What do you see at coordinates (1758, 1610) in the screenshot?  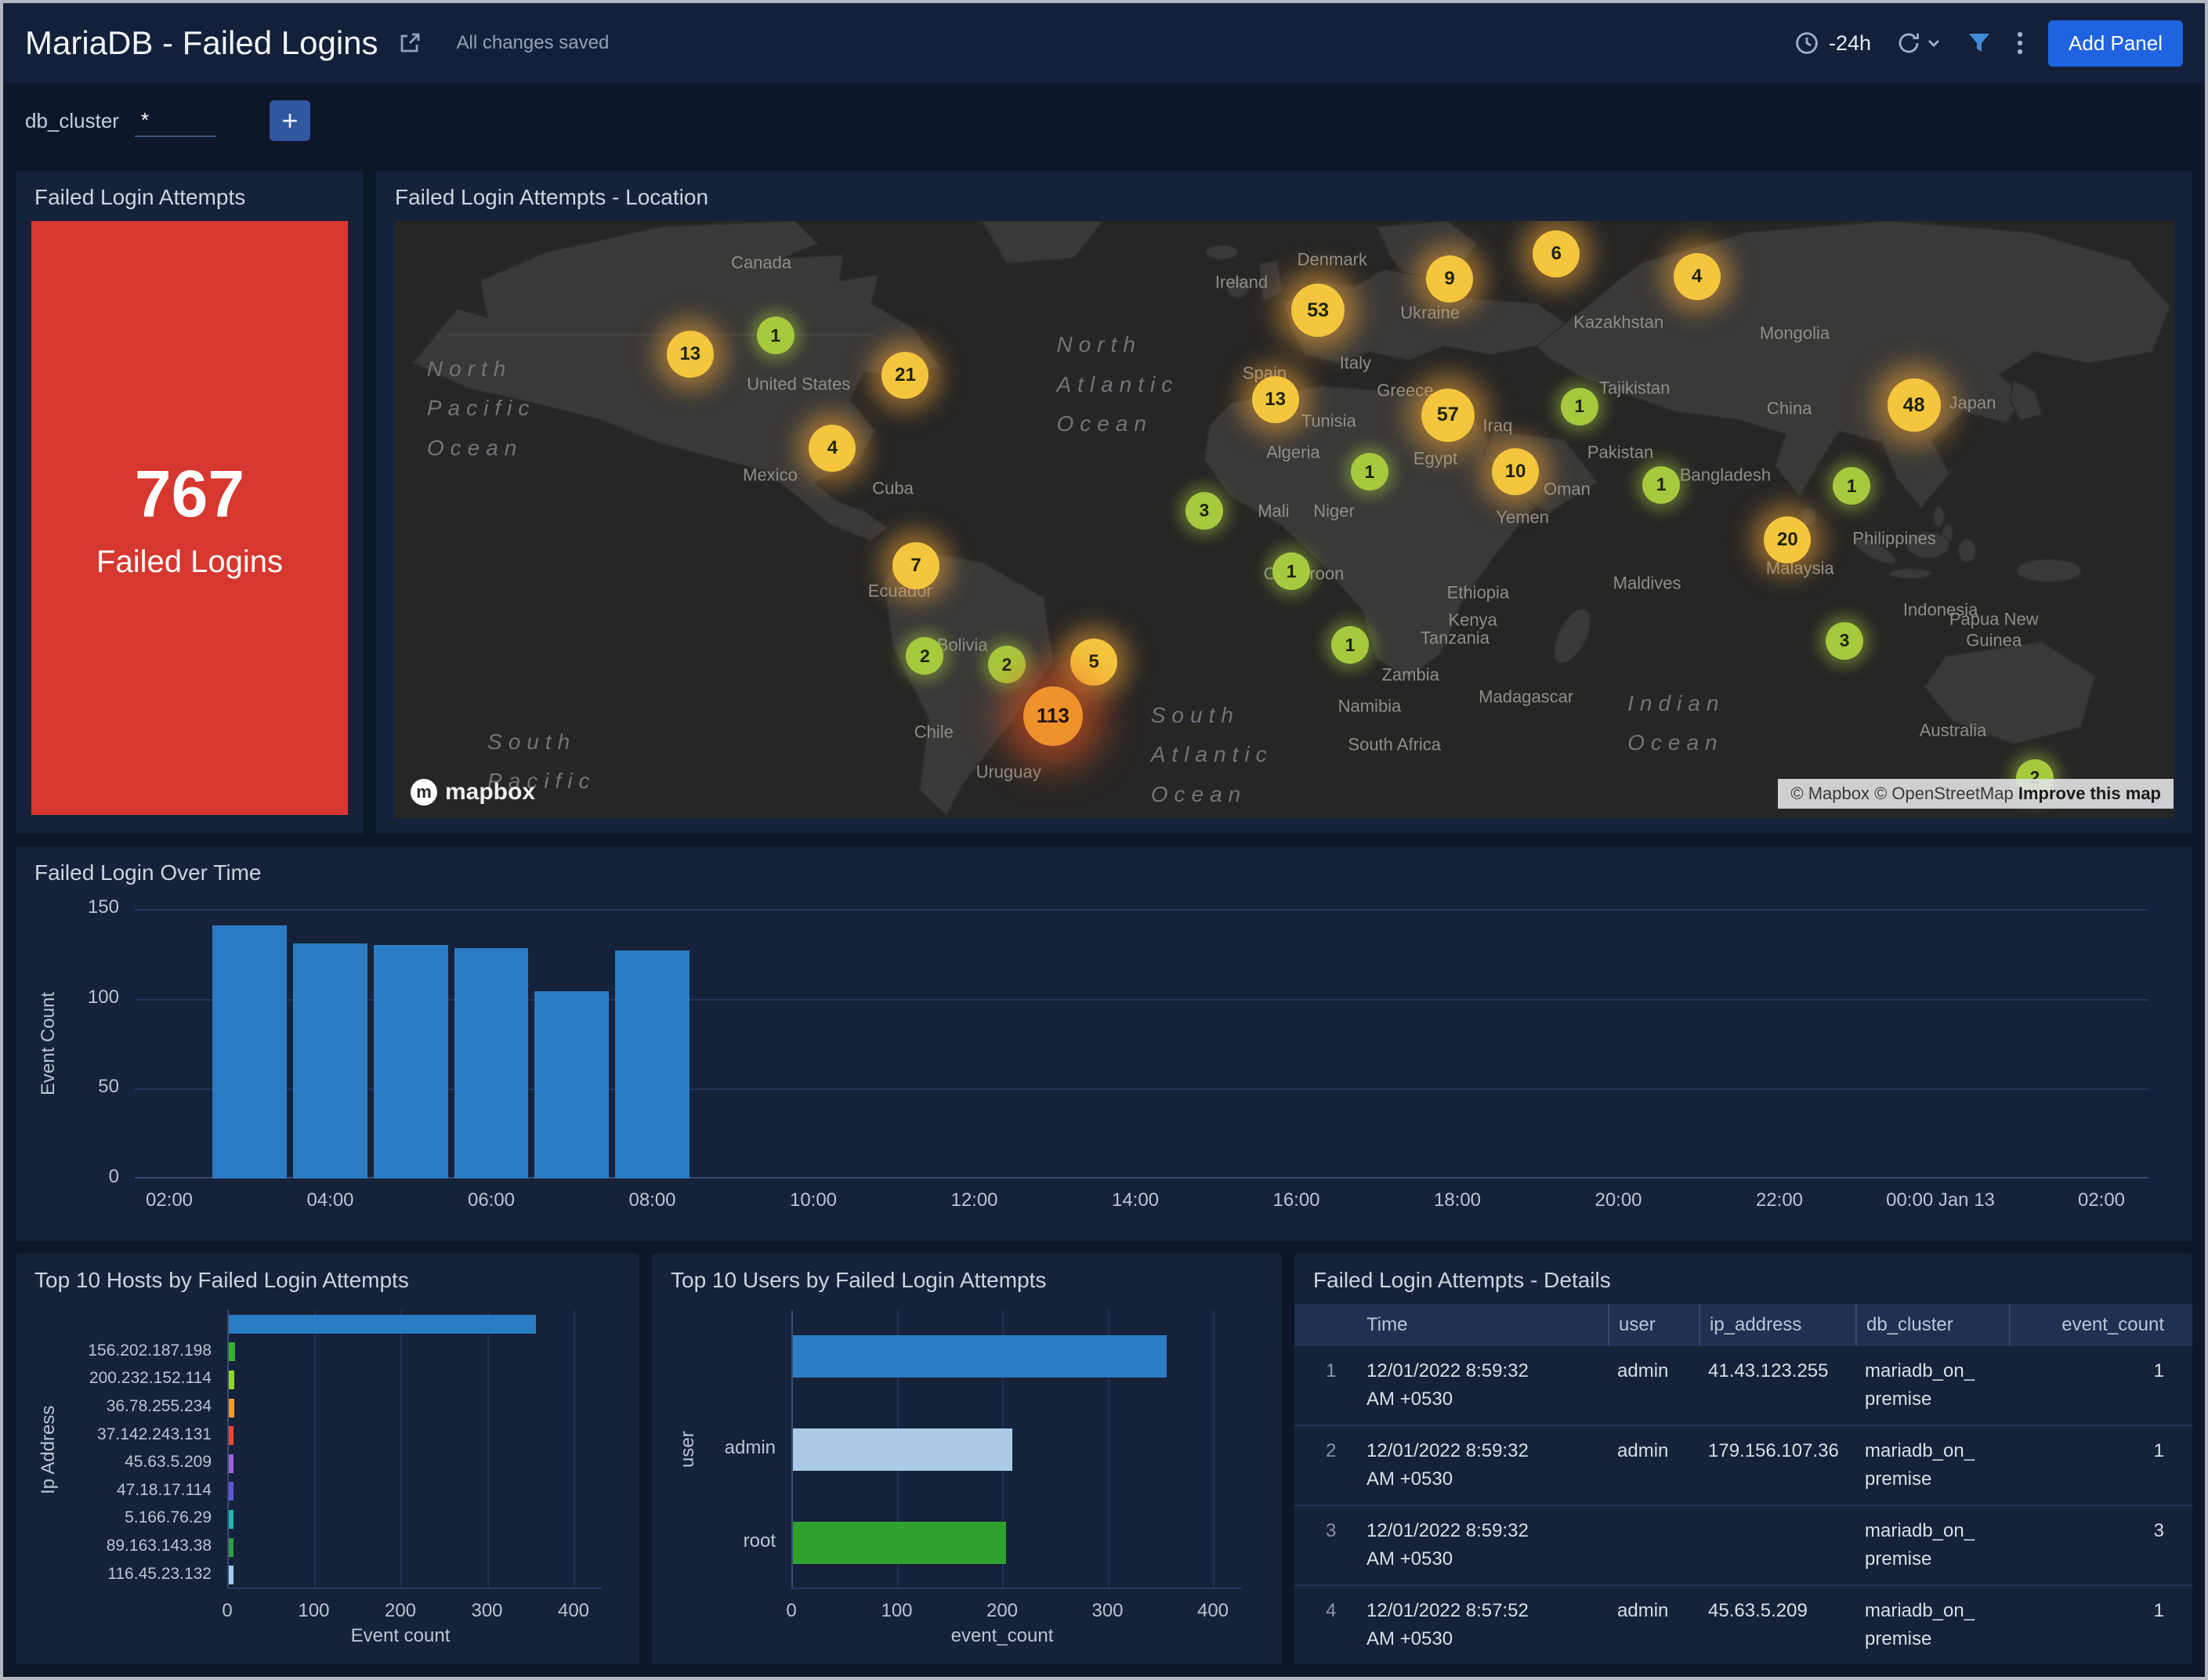 I see `cell-ip: 45.63.5.209` at bounding box center [1758, 1610].